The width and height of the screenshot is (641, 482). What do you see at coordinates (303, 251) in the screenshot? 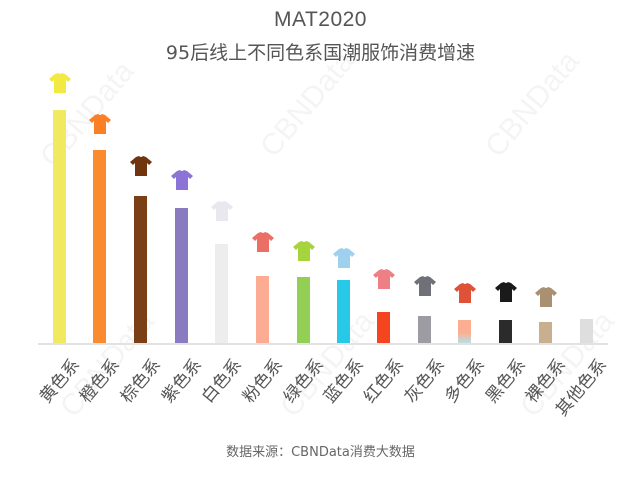
I see `green-sweater-icon` at bounding box center [303, 251].